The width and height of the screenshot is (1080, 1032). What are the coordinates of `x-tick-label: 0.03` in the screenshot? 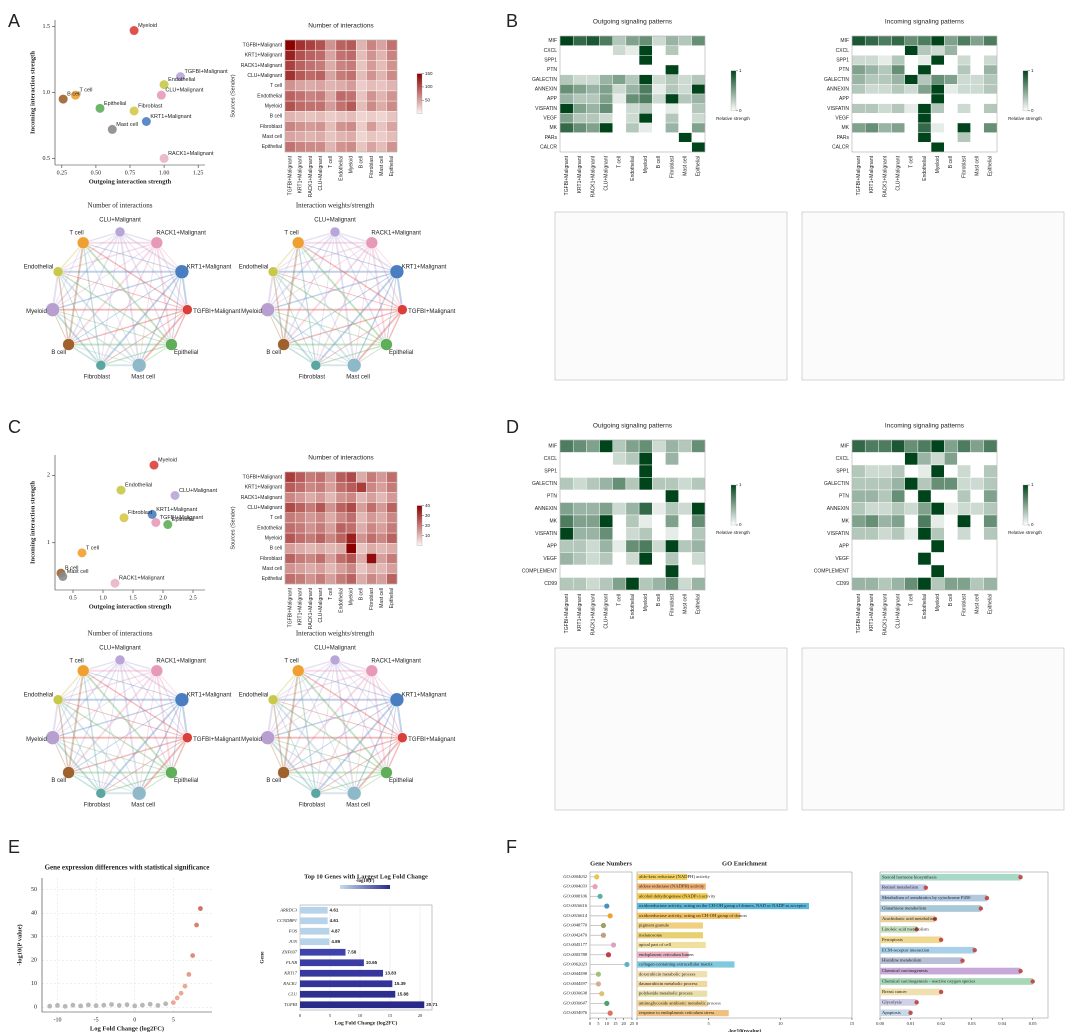 It's located at (972, 1023).